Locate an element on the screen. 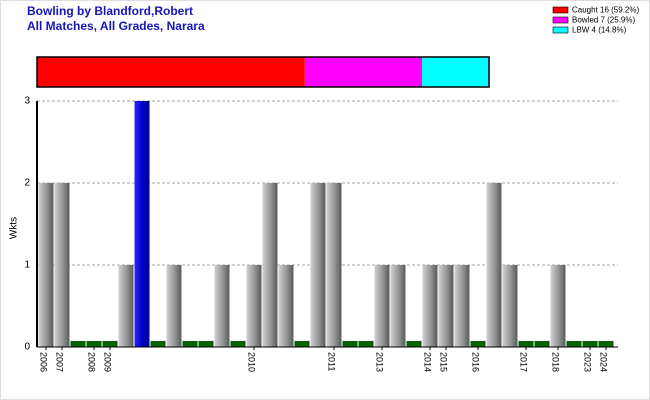 This screenshot has height=400, width=650. x-tick-label: 2024 is located at coordinates (604, 362).